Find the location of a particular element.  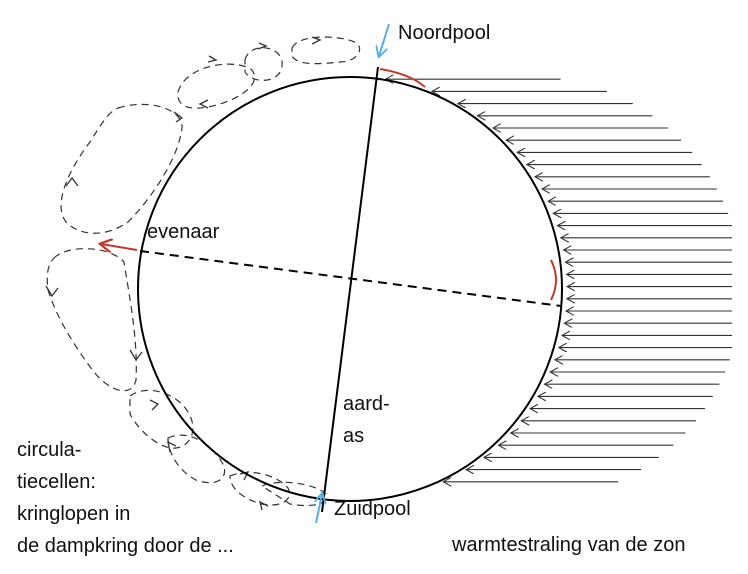

circulation-cells-label-line2: tiecellen: is located at coordinates (56, 482).